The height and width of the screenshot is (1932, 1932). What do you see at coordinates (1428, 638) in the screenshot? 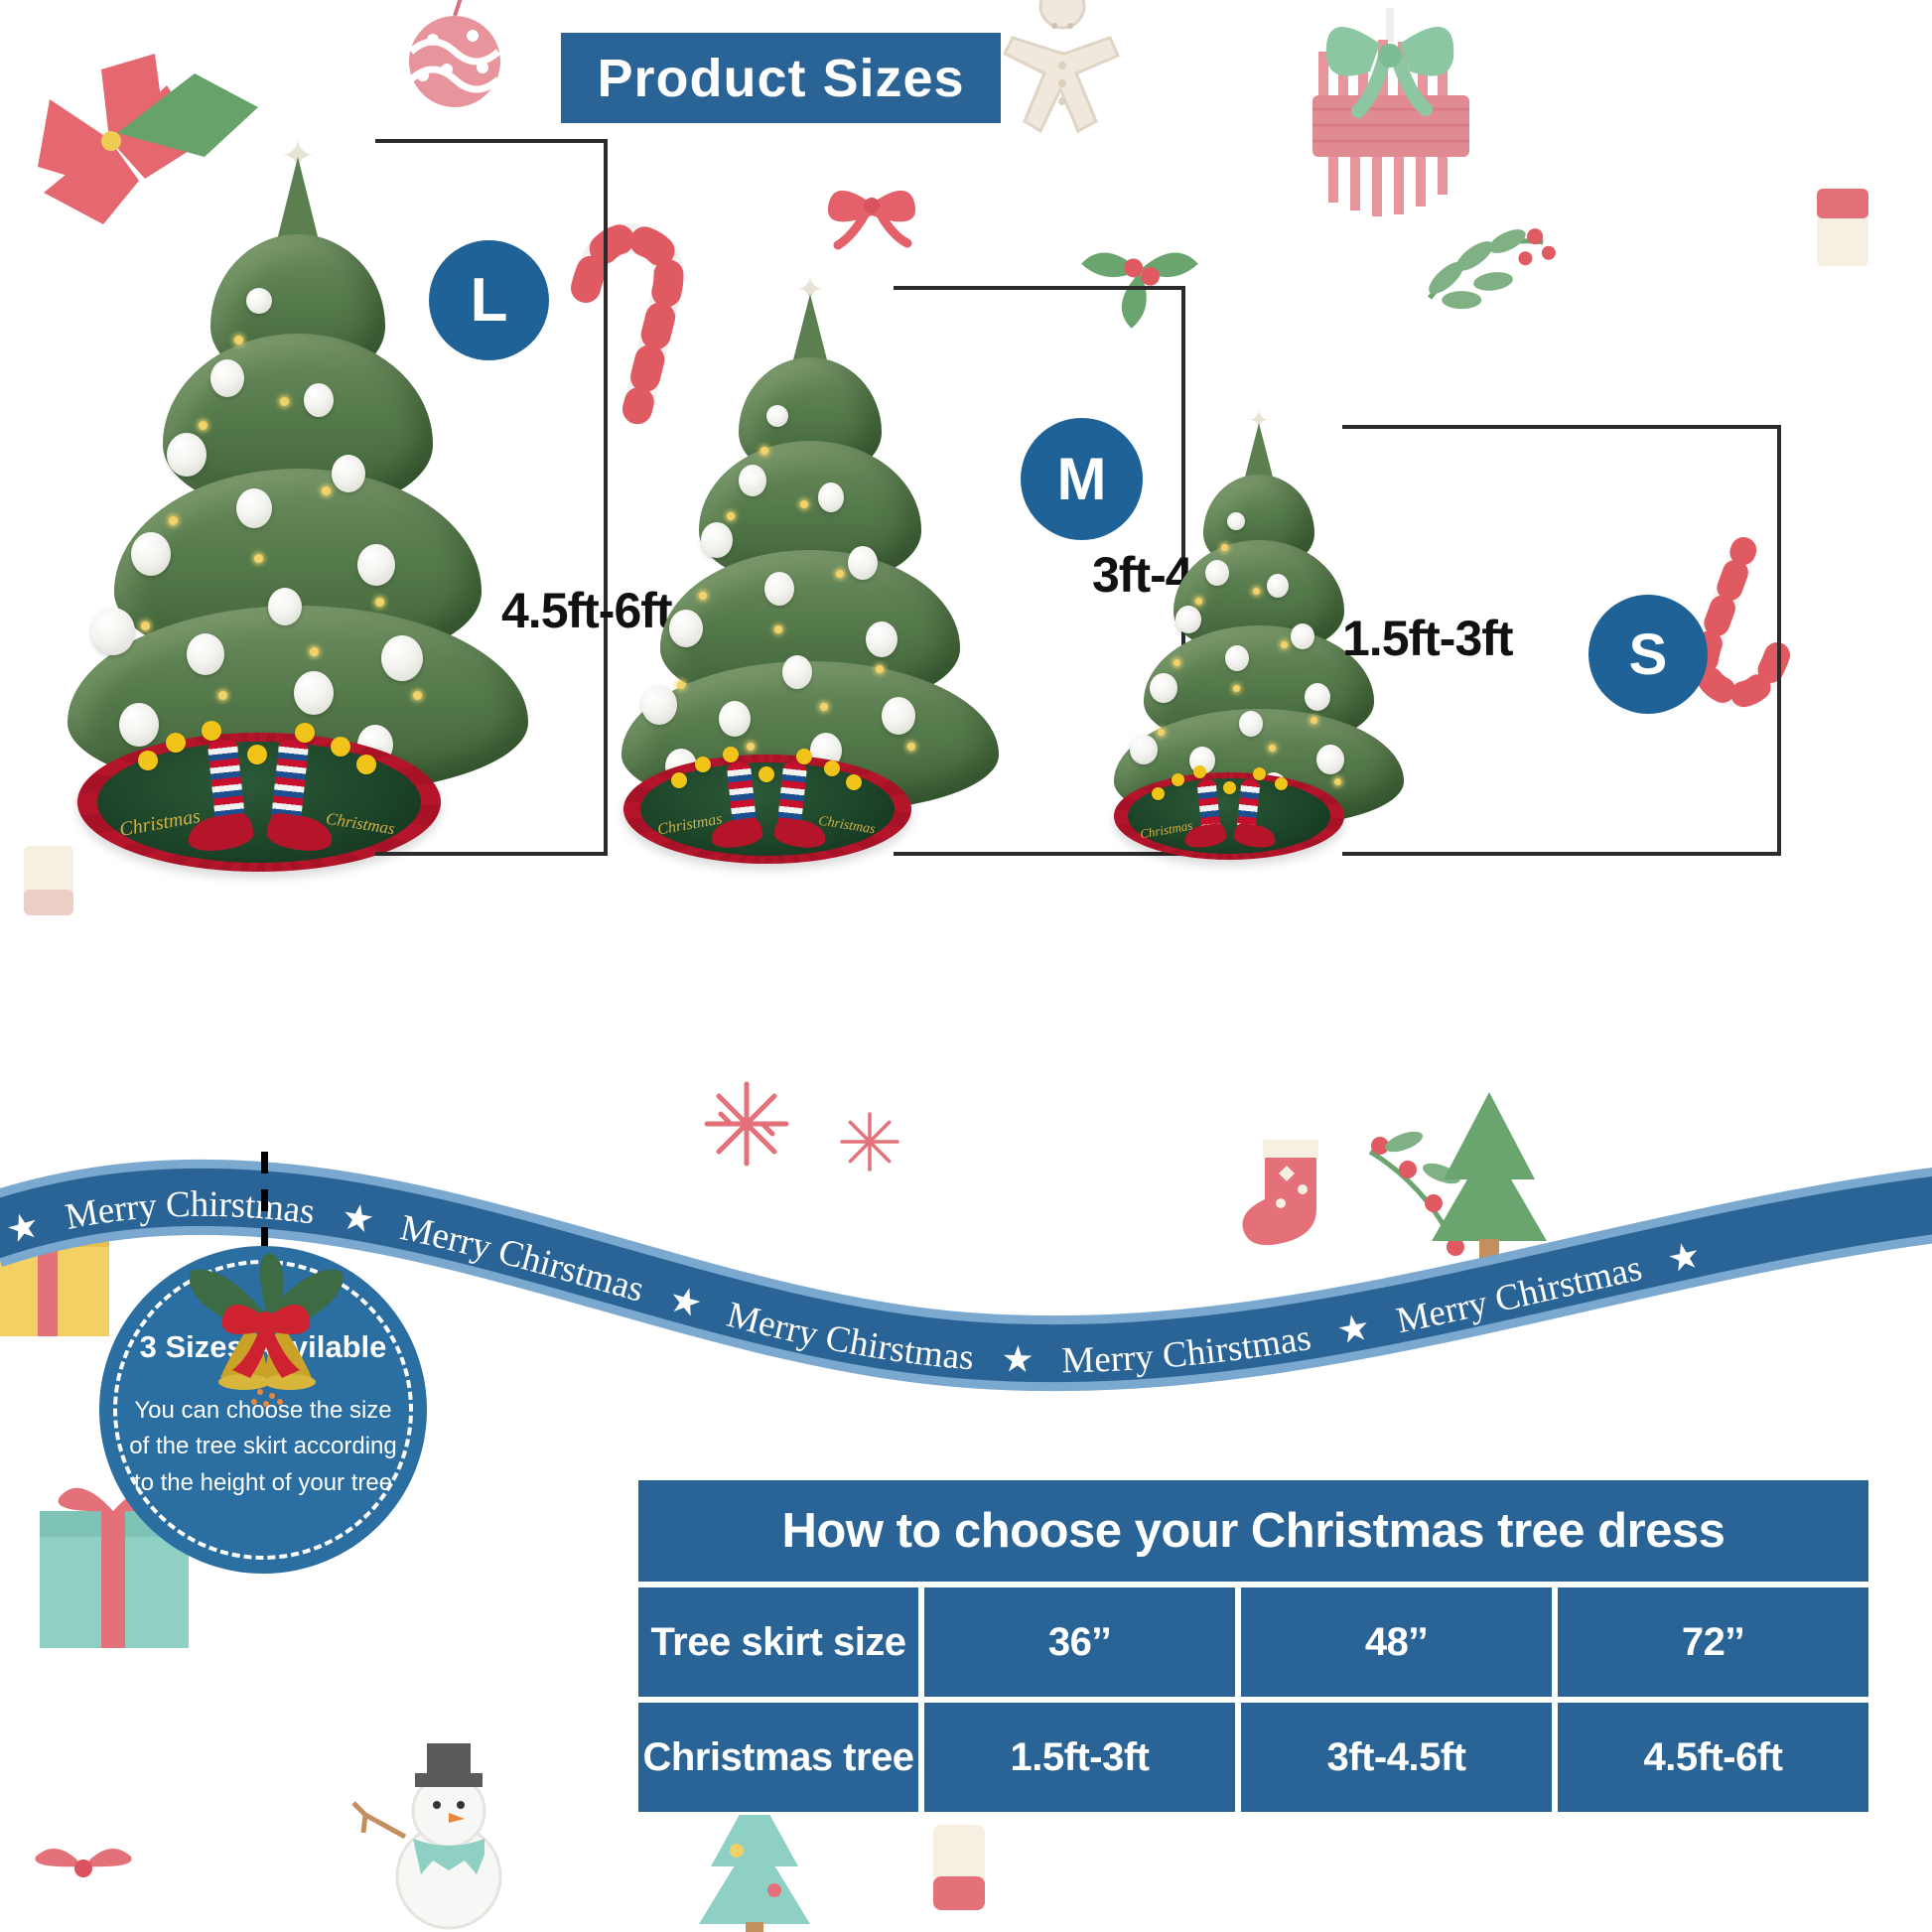
I see `dimension-label-small: 1.5ft-3ft` at bounding box center [1428, 638].